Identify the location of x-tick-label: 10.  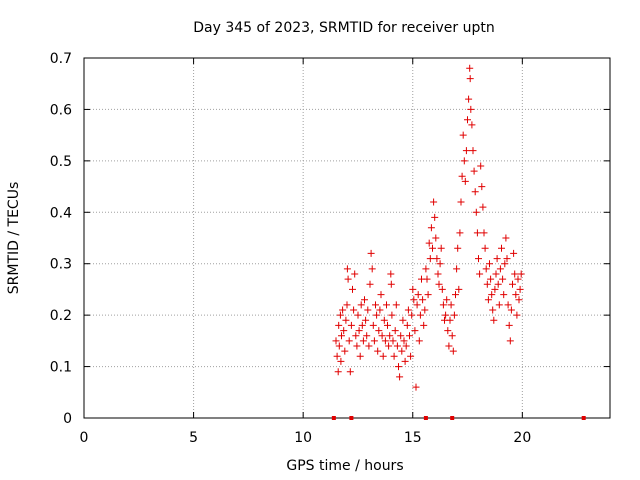
(303, 438).